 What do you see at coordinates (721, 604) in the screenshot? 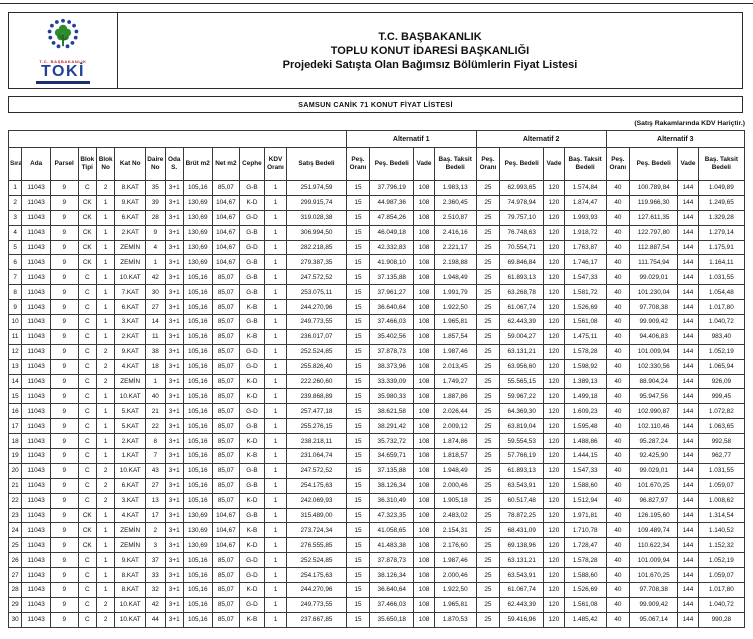
I see `cell: 1.040,72` at bounding box center [721, 604].